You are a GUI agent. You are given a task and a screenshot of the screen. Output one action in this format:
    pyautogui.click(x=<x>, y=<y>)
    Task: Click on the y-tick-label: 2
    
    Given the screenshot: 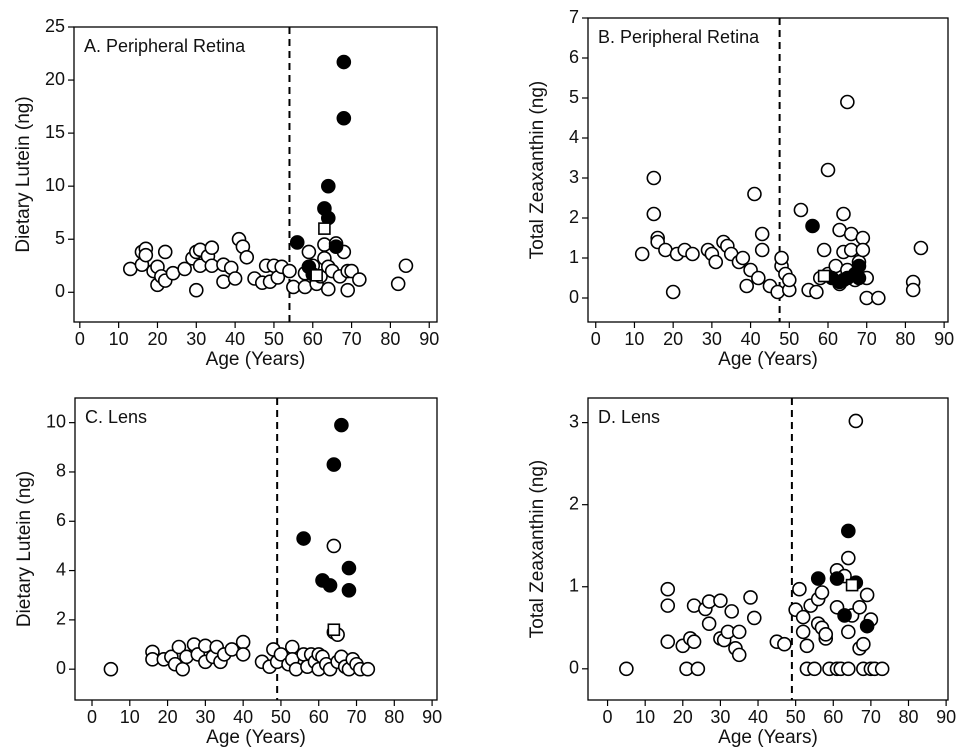 What is the action you would take?
    pyautogui.click(x=574, y=503)
    